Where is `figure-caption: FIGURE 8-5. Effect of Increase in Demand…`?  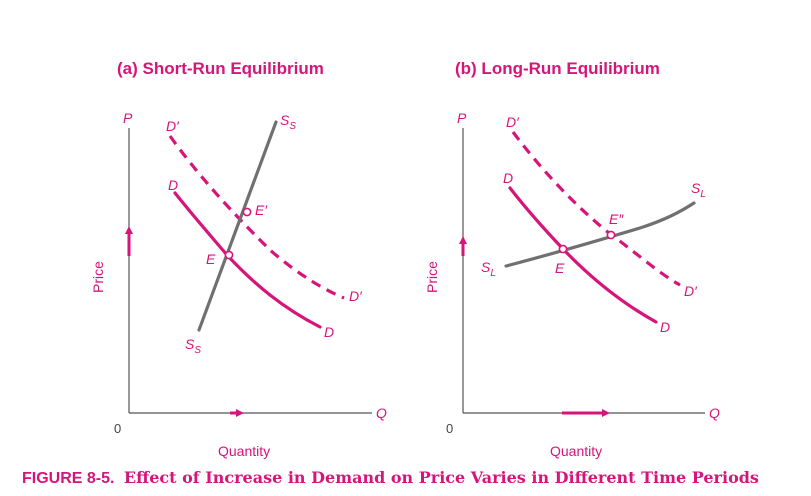 figure-caption: FIGURE 8-5. Effect of Increase in Demand… is located at coordinates (390, 477).